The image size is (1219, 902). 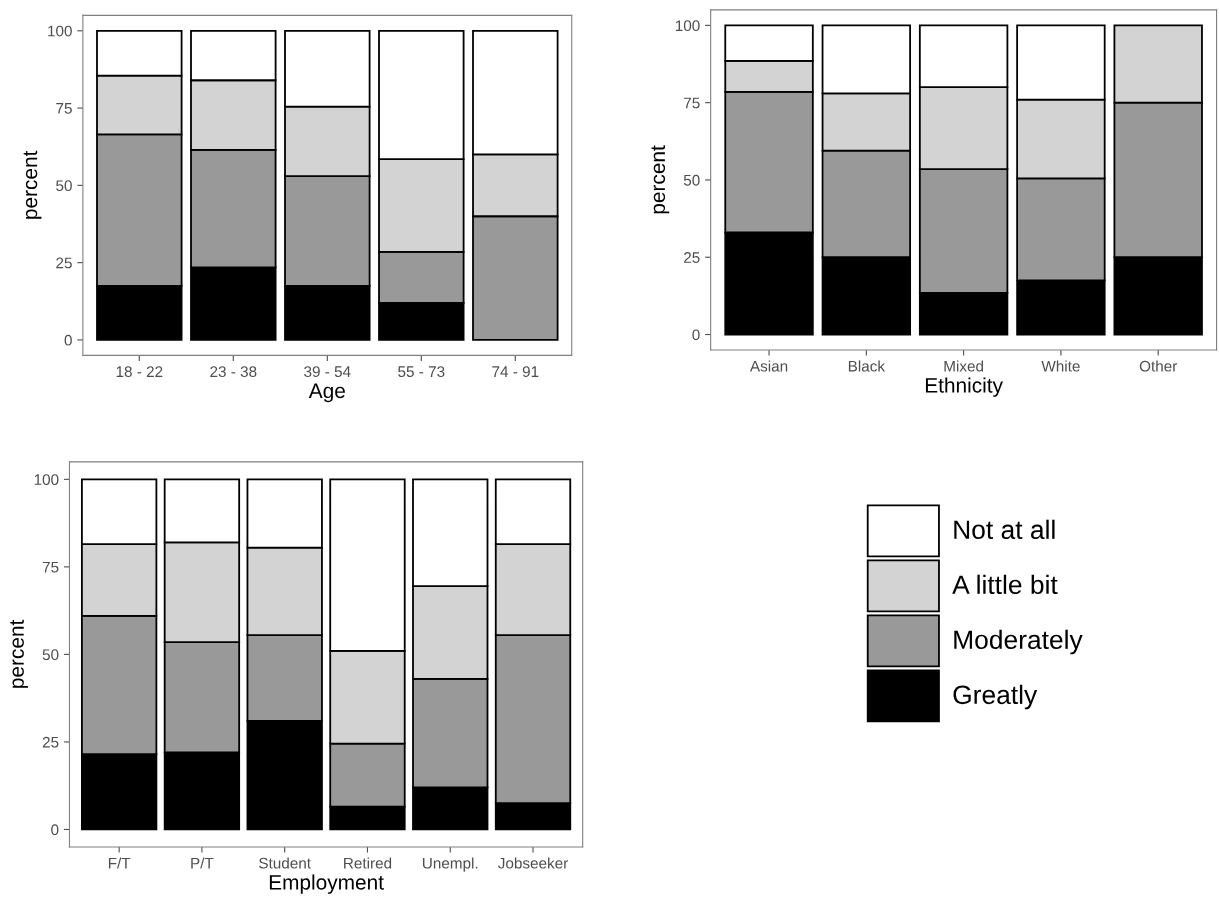 I want to click on x-tick-label: Jobseeker, so click(x=533, y=863).